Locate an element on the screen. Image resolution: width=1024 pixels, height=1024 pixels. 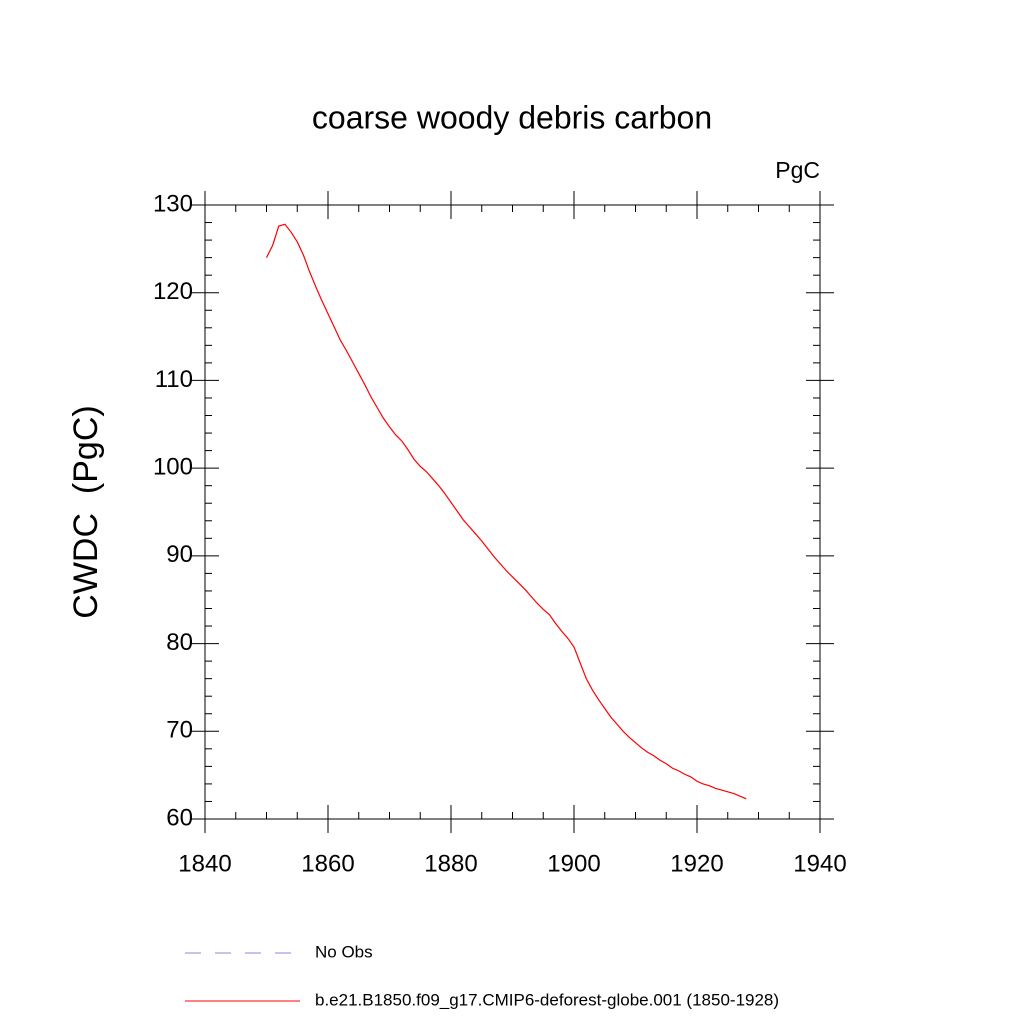
x-tick-label: 1880 is located at coordinates (450, 863).